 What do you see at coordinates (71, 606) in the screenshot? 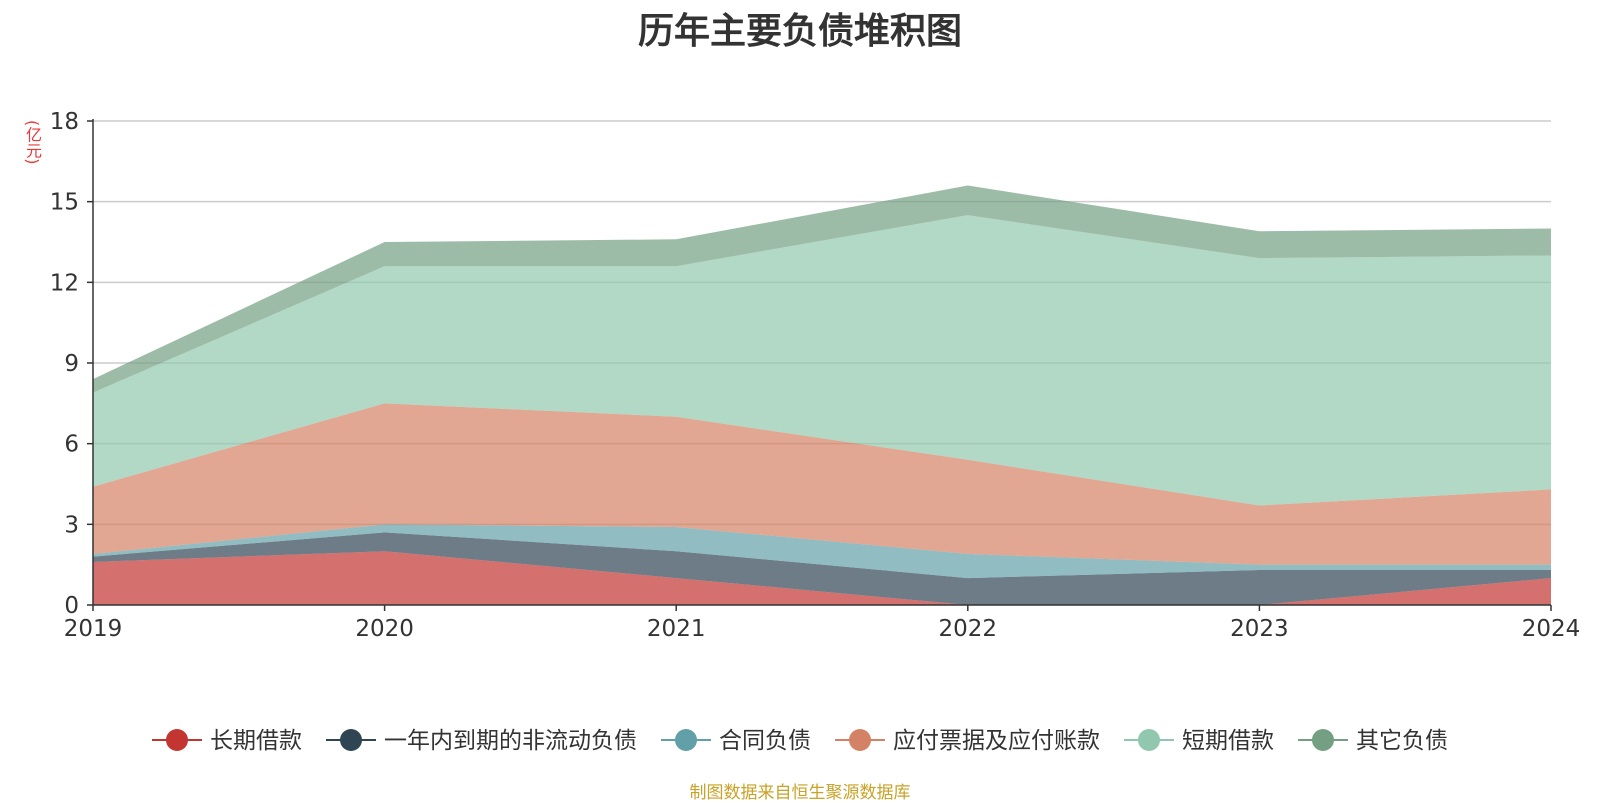
I see `y-tick-label-0: 0` at bounding box center [71, 606].